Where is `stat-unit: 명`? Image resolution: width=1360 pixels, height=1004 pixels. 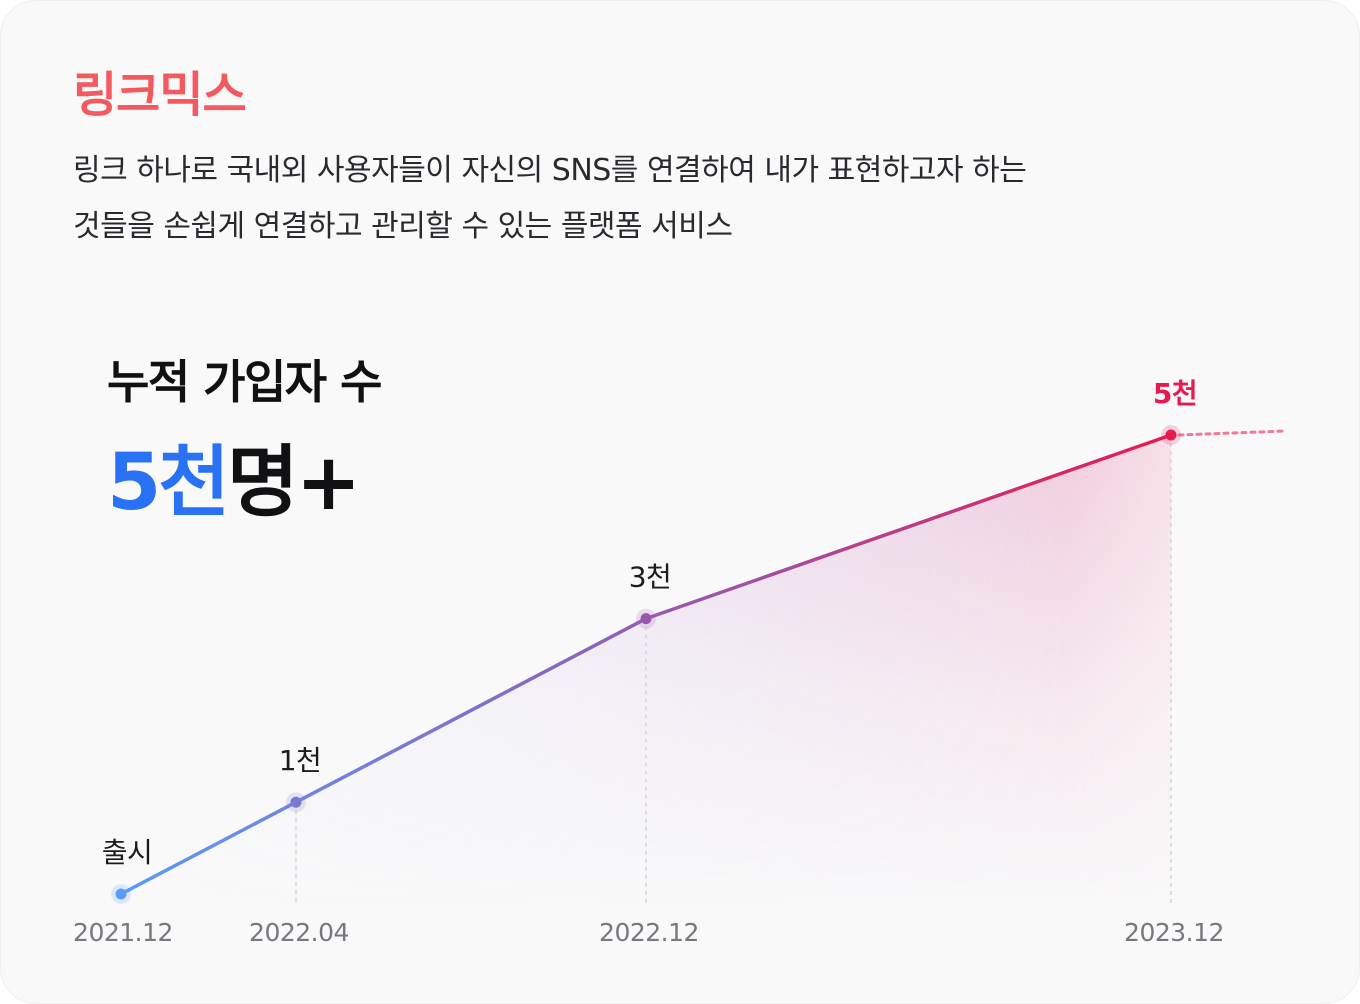
stat-unit: 명 is located at coordinates (263, 483).